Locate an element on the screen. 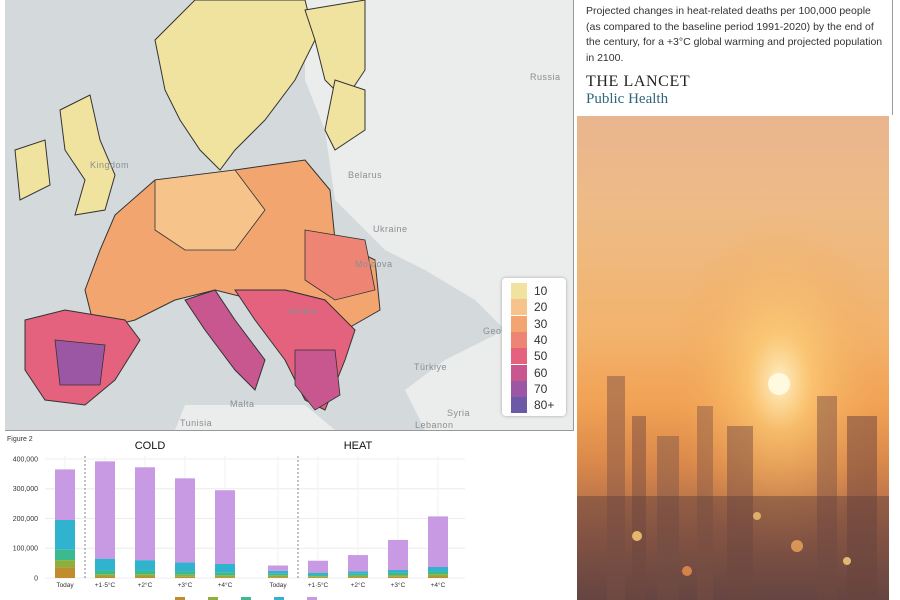 The width and height of the screenshot is (900, 600). x-tick-label: +3°C is located at coordinates (185, 585).